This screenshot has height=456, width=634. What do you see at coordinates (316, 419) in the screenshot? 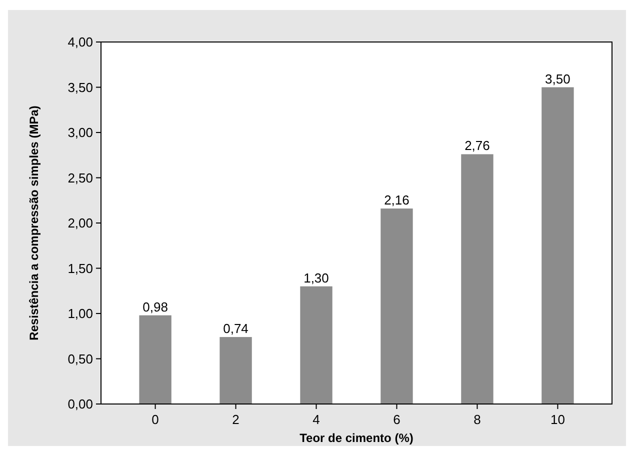
I see `x-tick-label: 4` at bounding box center [316, 419].